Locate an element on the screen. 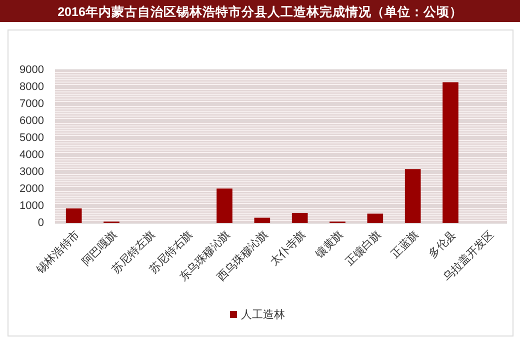  x-tick-label: 正蓝旗 is located at coordinates (404, 244).